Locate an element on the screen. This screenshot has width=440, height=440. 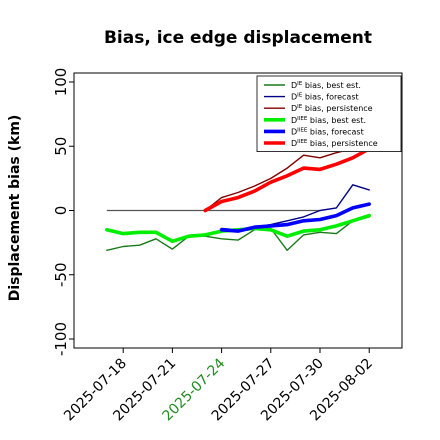
chart-title: Bias, ice edge displacement is located at coordinates (238, 38).